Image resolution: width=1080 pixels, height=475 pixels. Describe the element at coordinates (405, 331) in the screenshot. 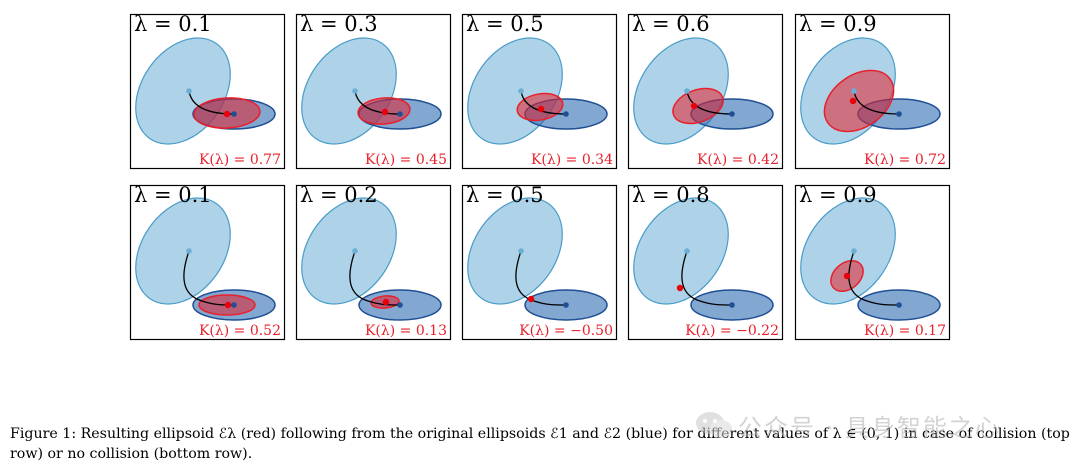

I see `k-value-label: K(λ) = 0.13` at that location.